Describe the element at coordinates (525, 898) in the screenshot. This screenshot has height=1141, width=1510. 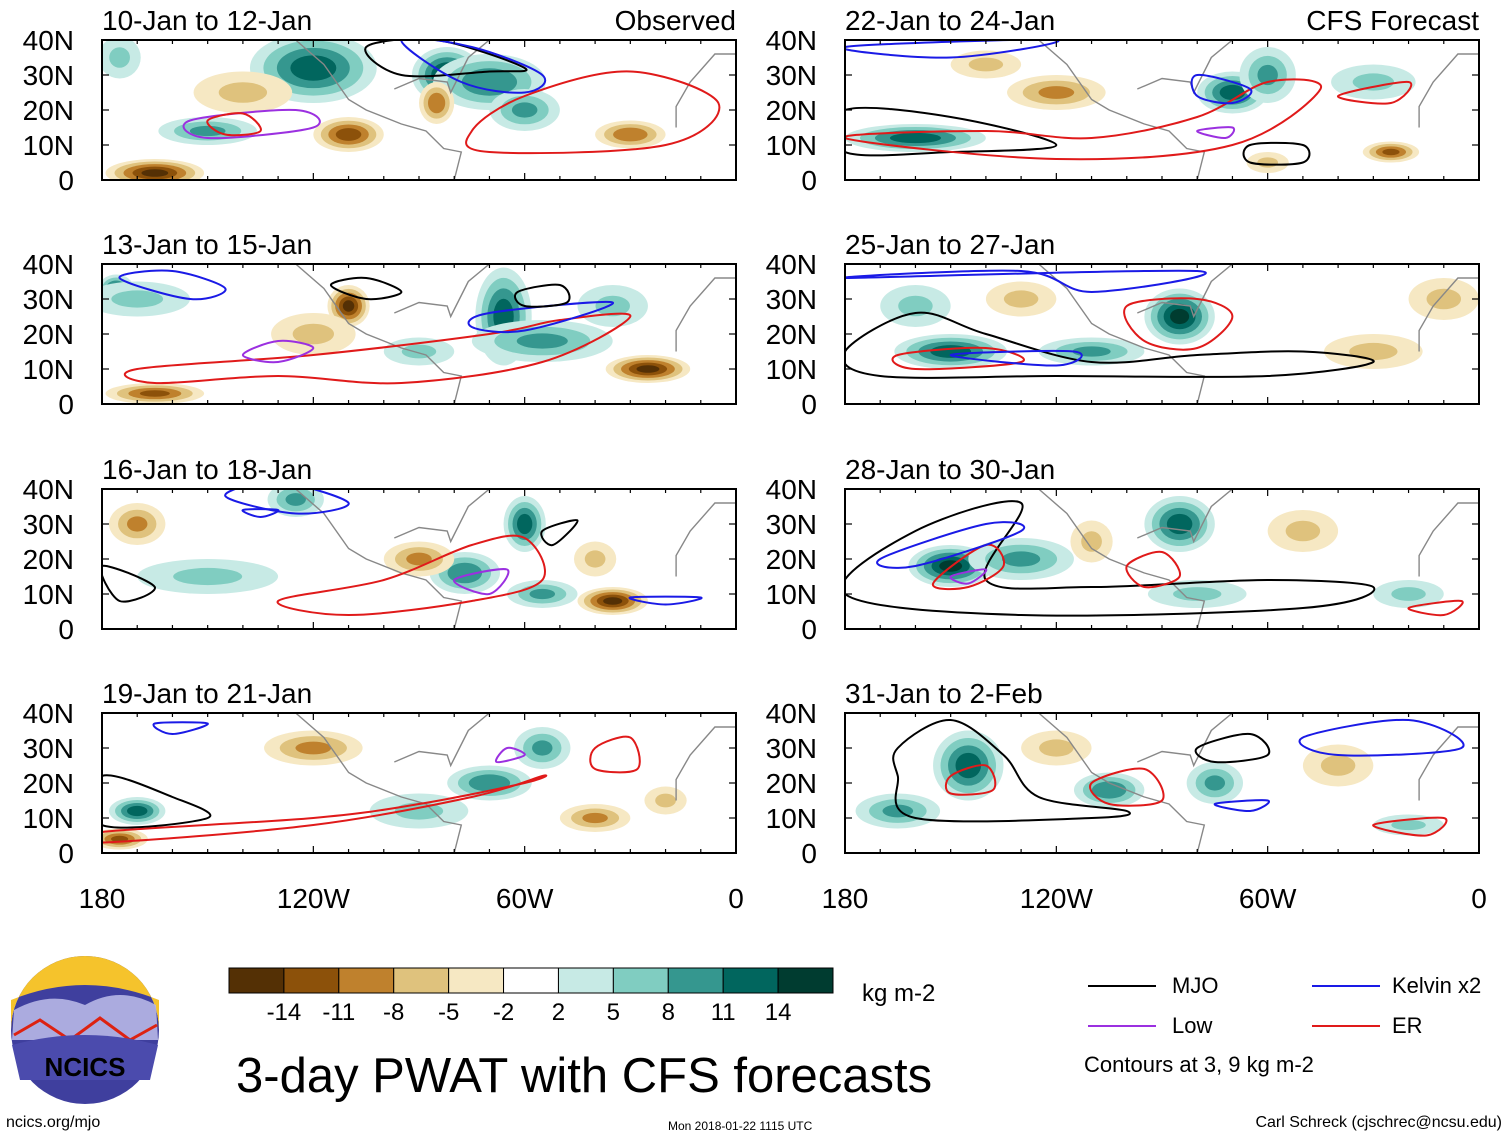
I see `lon-tick-label: 60W` at that location.